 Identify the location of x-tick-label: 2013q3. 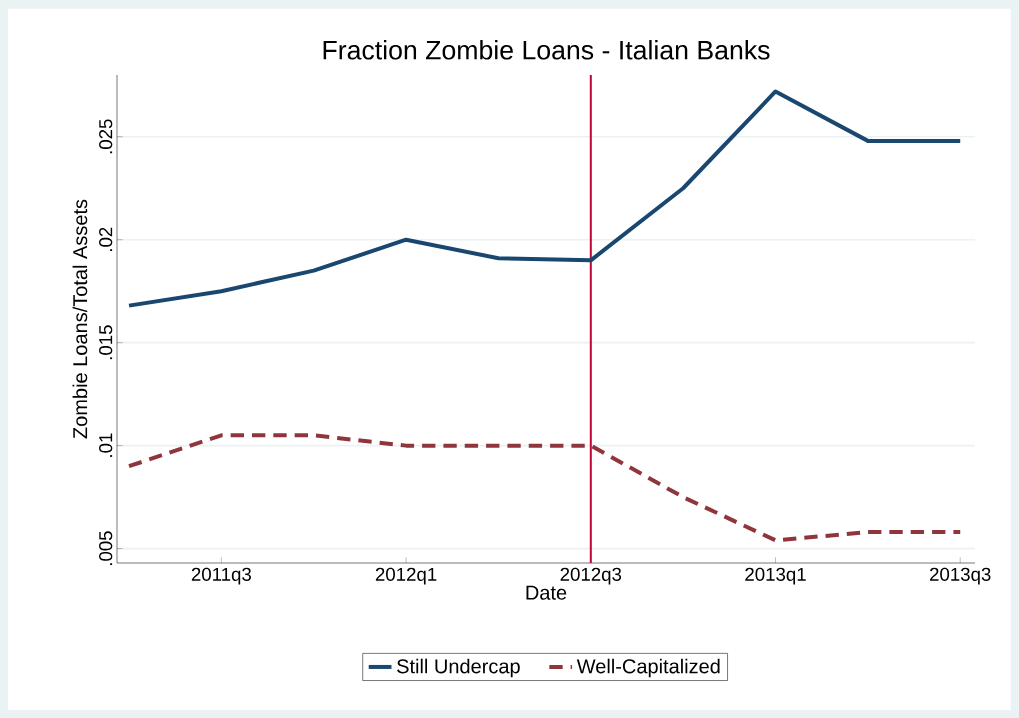
(960, 576).